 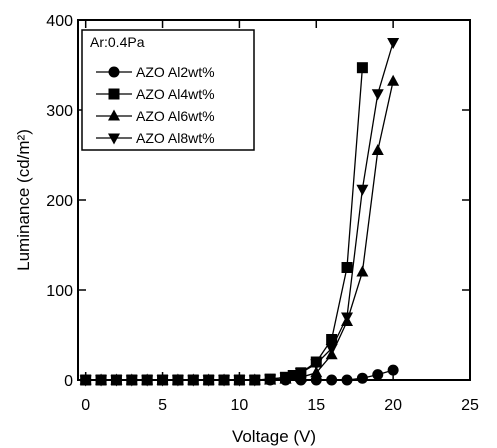 What do you see at coordinates (274, 436) in the screenshot?
I see `x-axis-label: Voltage (V)` at bounding box center [274, 436].